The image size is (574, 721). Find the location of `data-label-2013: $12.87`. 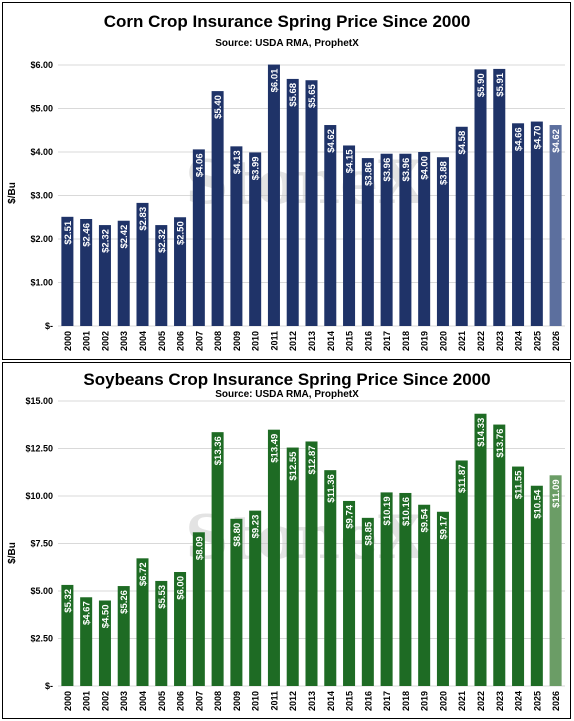

data-label-2013: $12.87 is located at coordinates (312, 459).